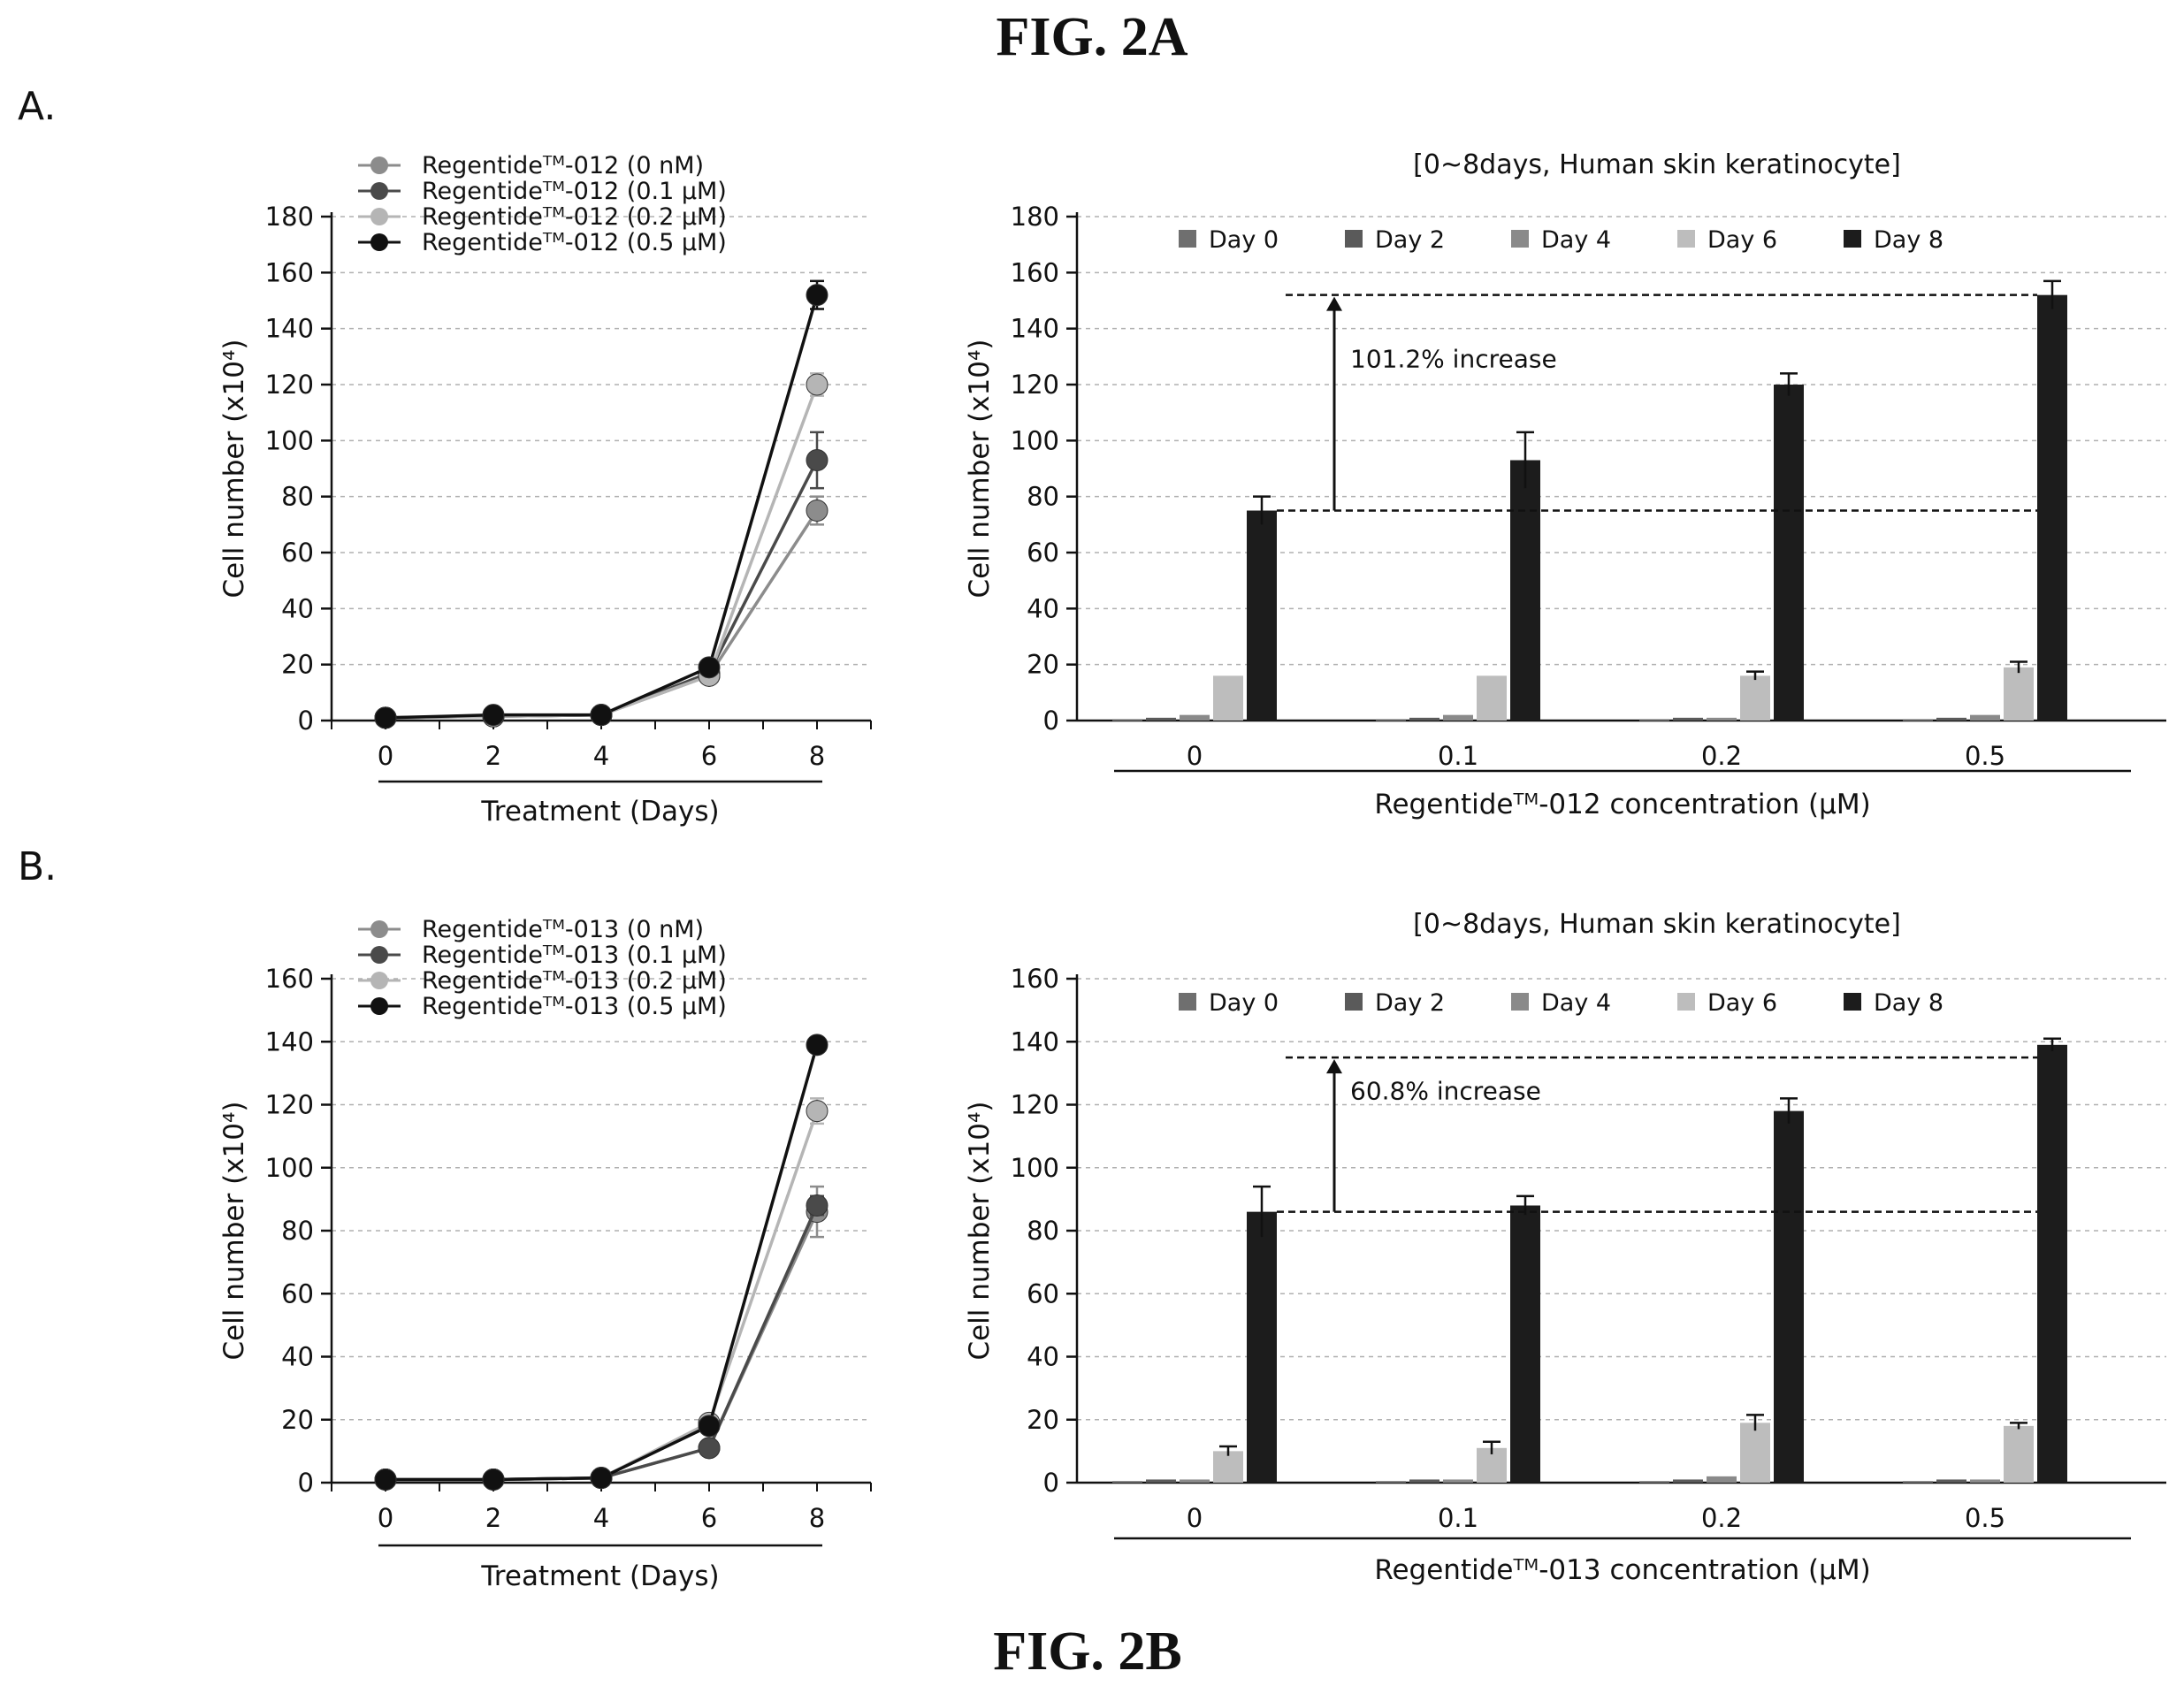  What do you see at coordinates (574, 242) in the screenshot?
I see `legend-label: Regentideᵀᴹ-012 (0.5 μM)` at bounding box center [574, 242].